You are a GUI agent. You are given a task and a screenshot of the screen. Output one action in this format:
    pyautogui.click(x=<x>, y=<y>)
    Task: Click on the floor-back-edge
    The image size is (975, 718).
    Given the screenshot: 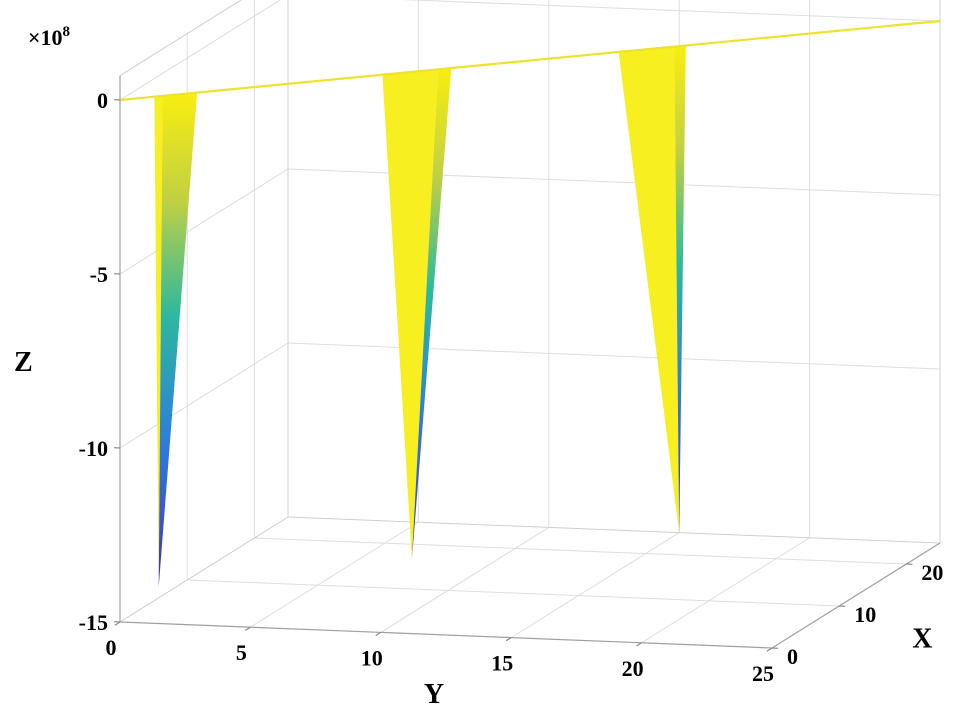 What is the action you would take?
    pyautogui.click(x=614, y=530)
    